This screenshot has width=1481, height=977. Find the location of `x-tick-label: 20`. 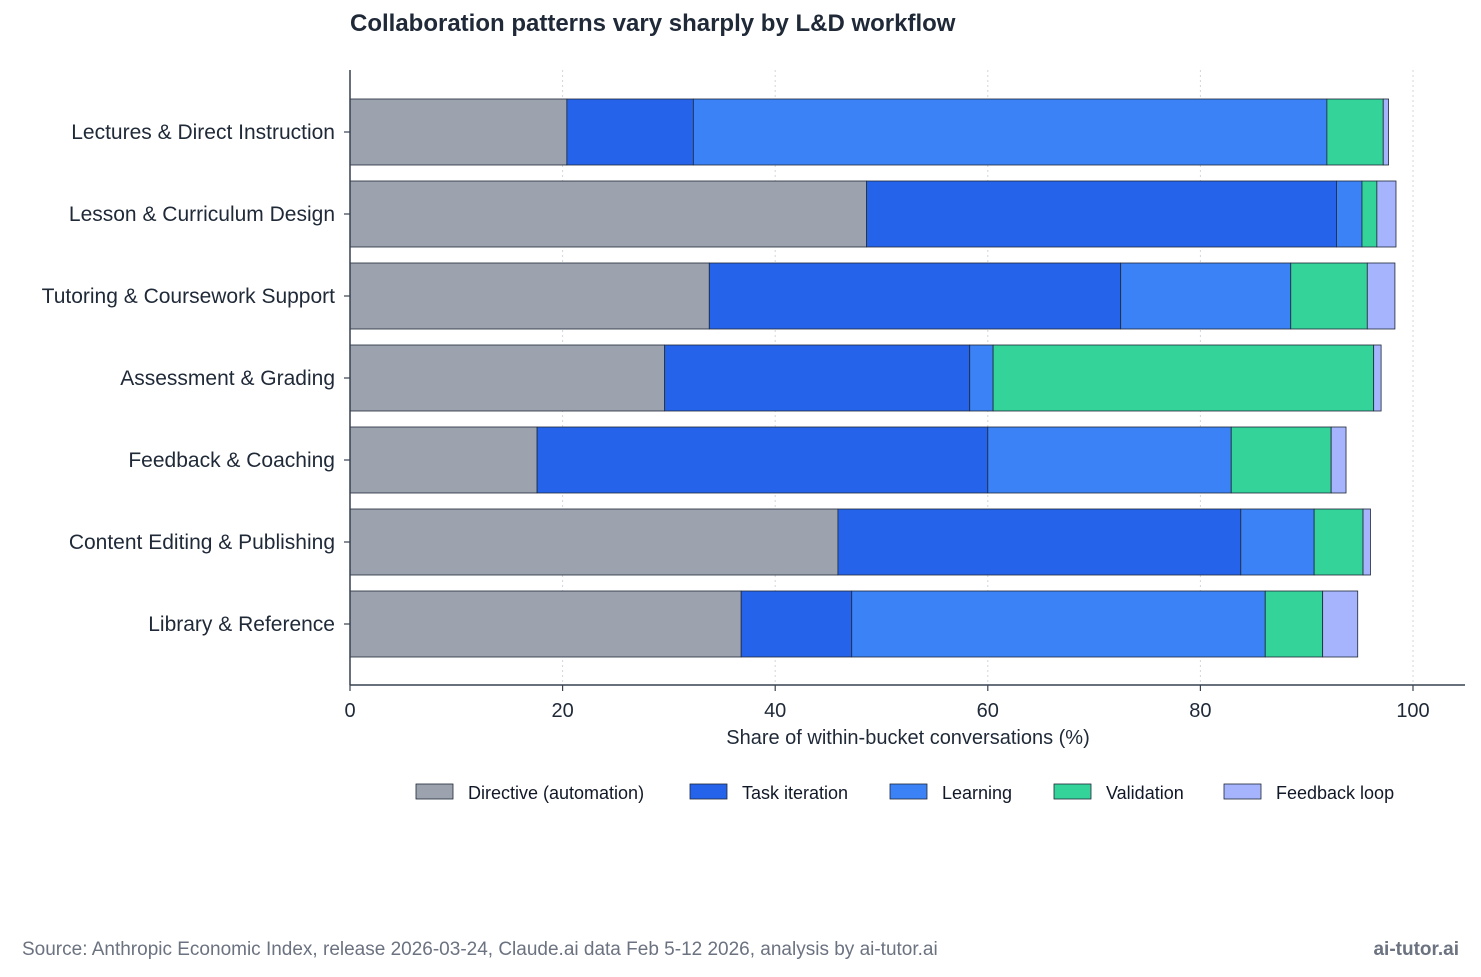

x-tick-label: 20 is located at coordinates (562, 711).